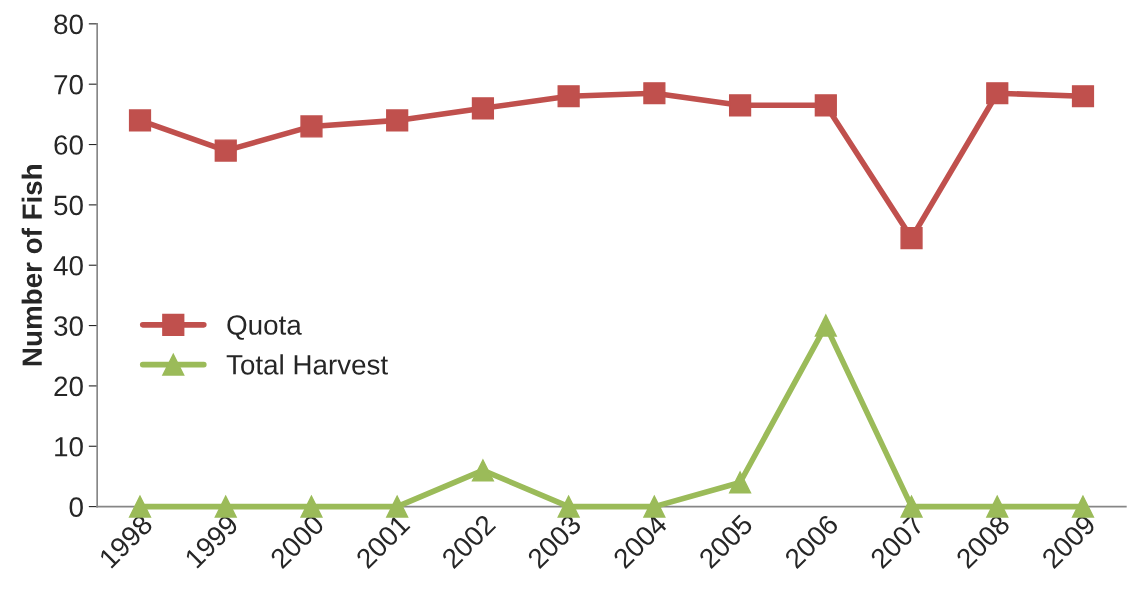  Describe the element at coordinates (76, 507) in the screenshot. I see `y-tick-label: 0` at that location.